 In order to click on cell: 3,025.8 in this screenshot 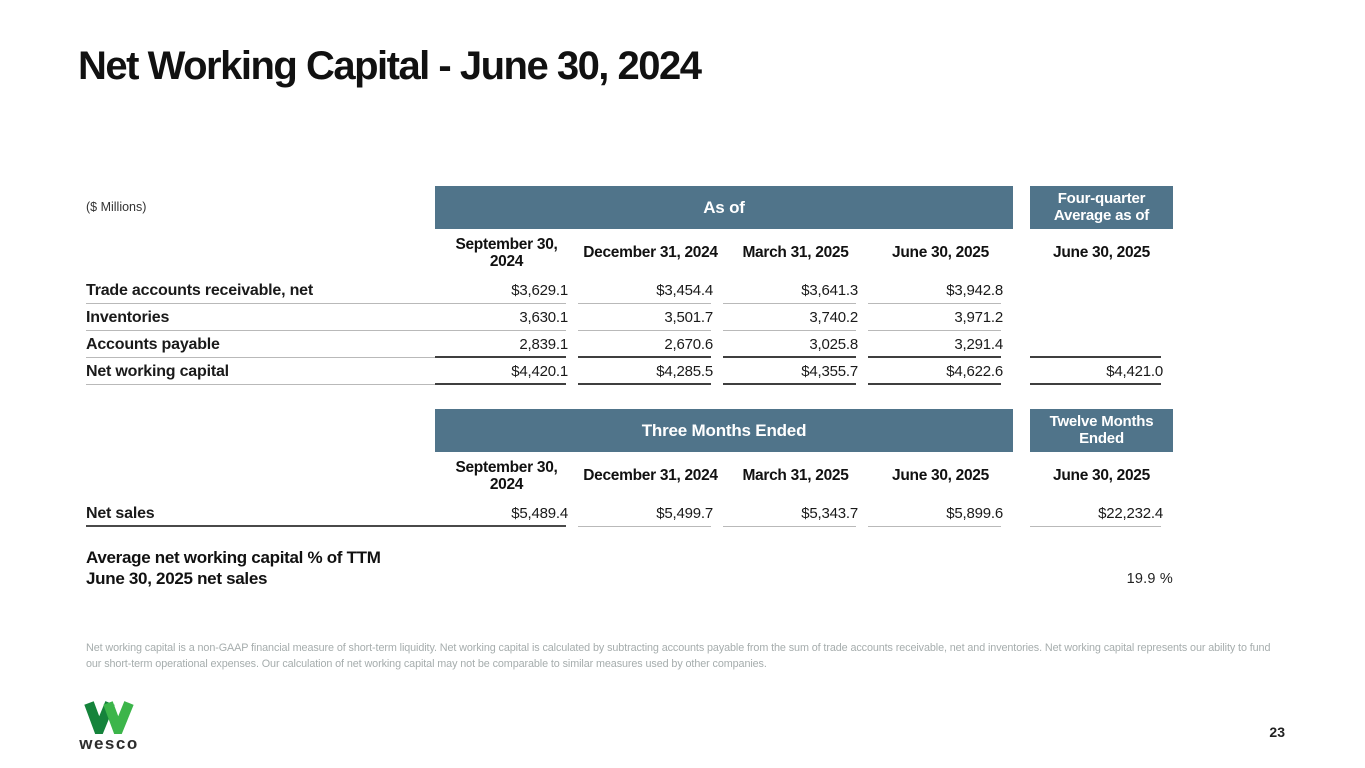, I will do `click(795, 344)`.